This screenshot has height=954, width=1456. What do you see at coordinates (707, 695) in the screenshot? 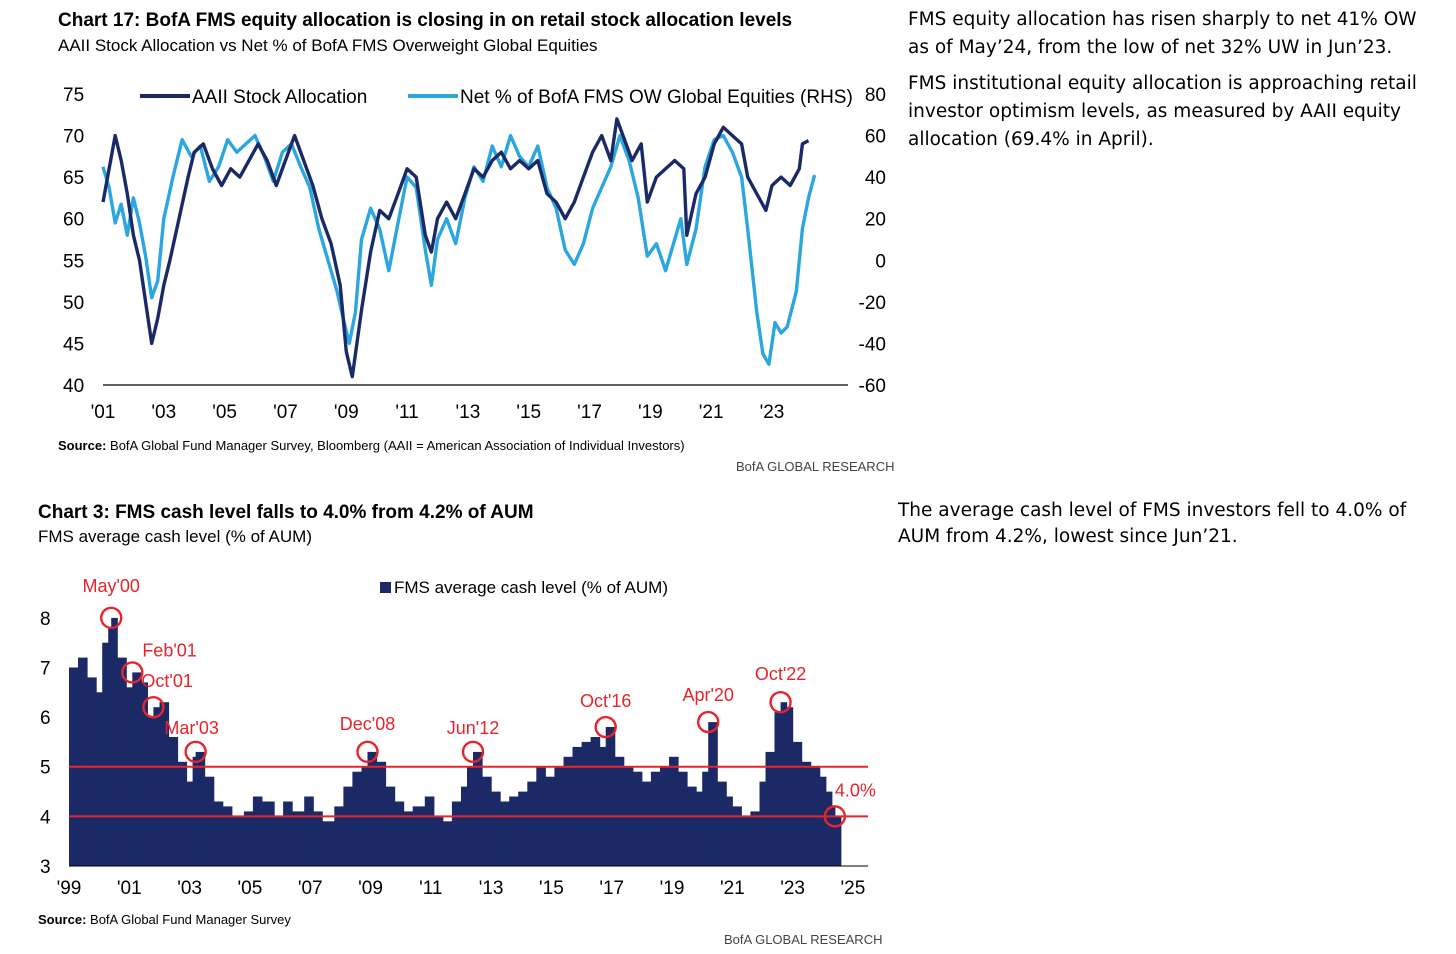
I see `annotation-label: Apr'20` at bounding box center [707, 695].